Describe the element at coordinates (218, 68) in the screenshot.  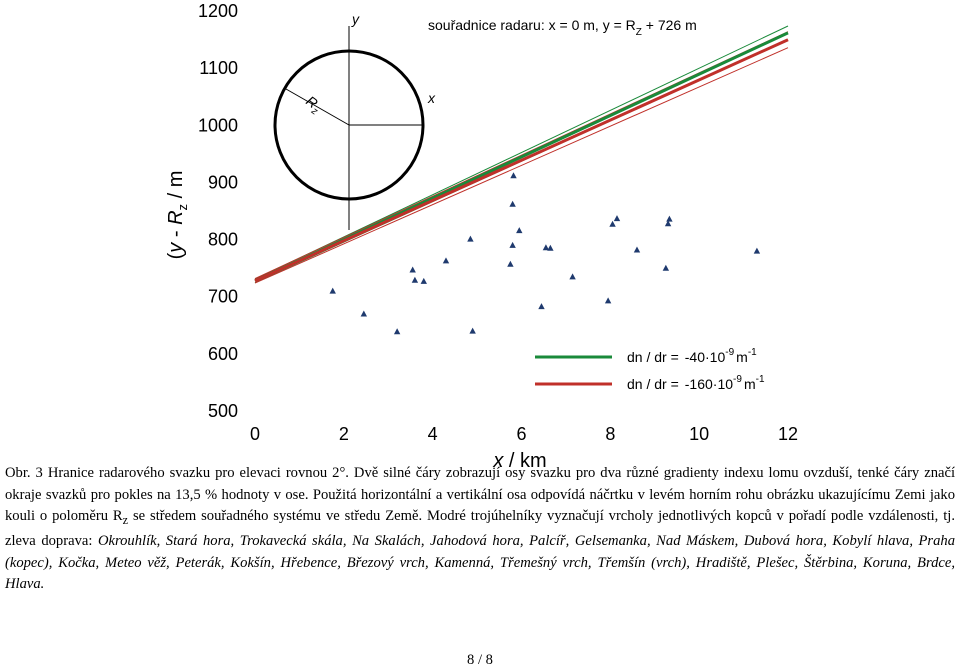
I see `y-tick-label: 1100` at that location.